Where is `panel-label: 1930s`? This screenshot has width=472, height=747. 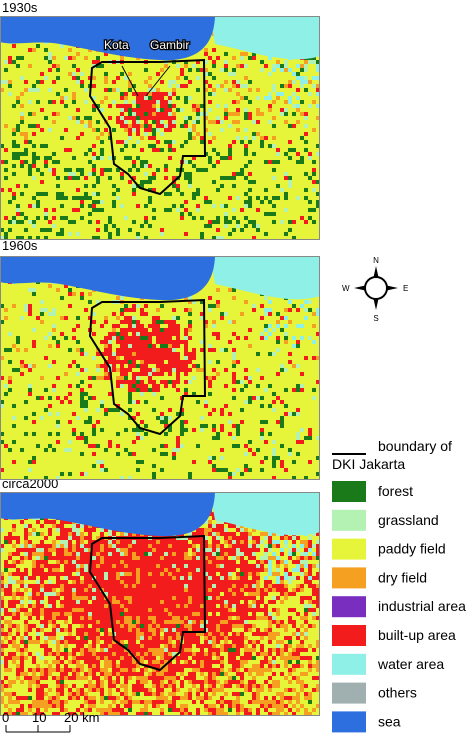 panel-label: 1930s is located at coordinates (20, 7).